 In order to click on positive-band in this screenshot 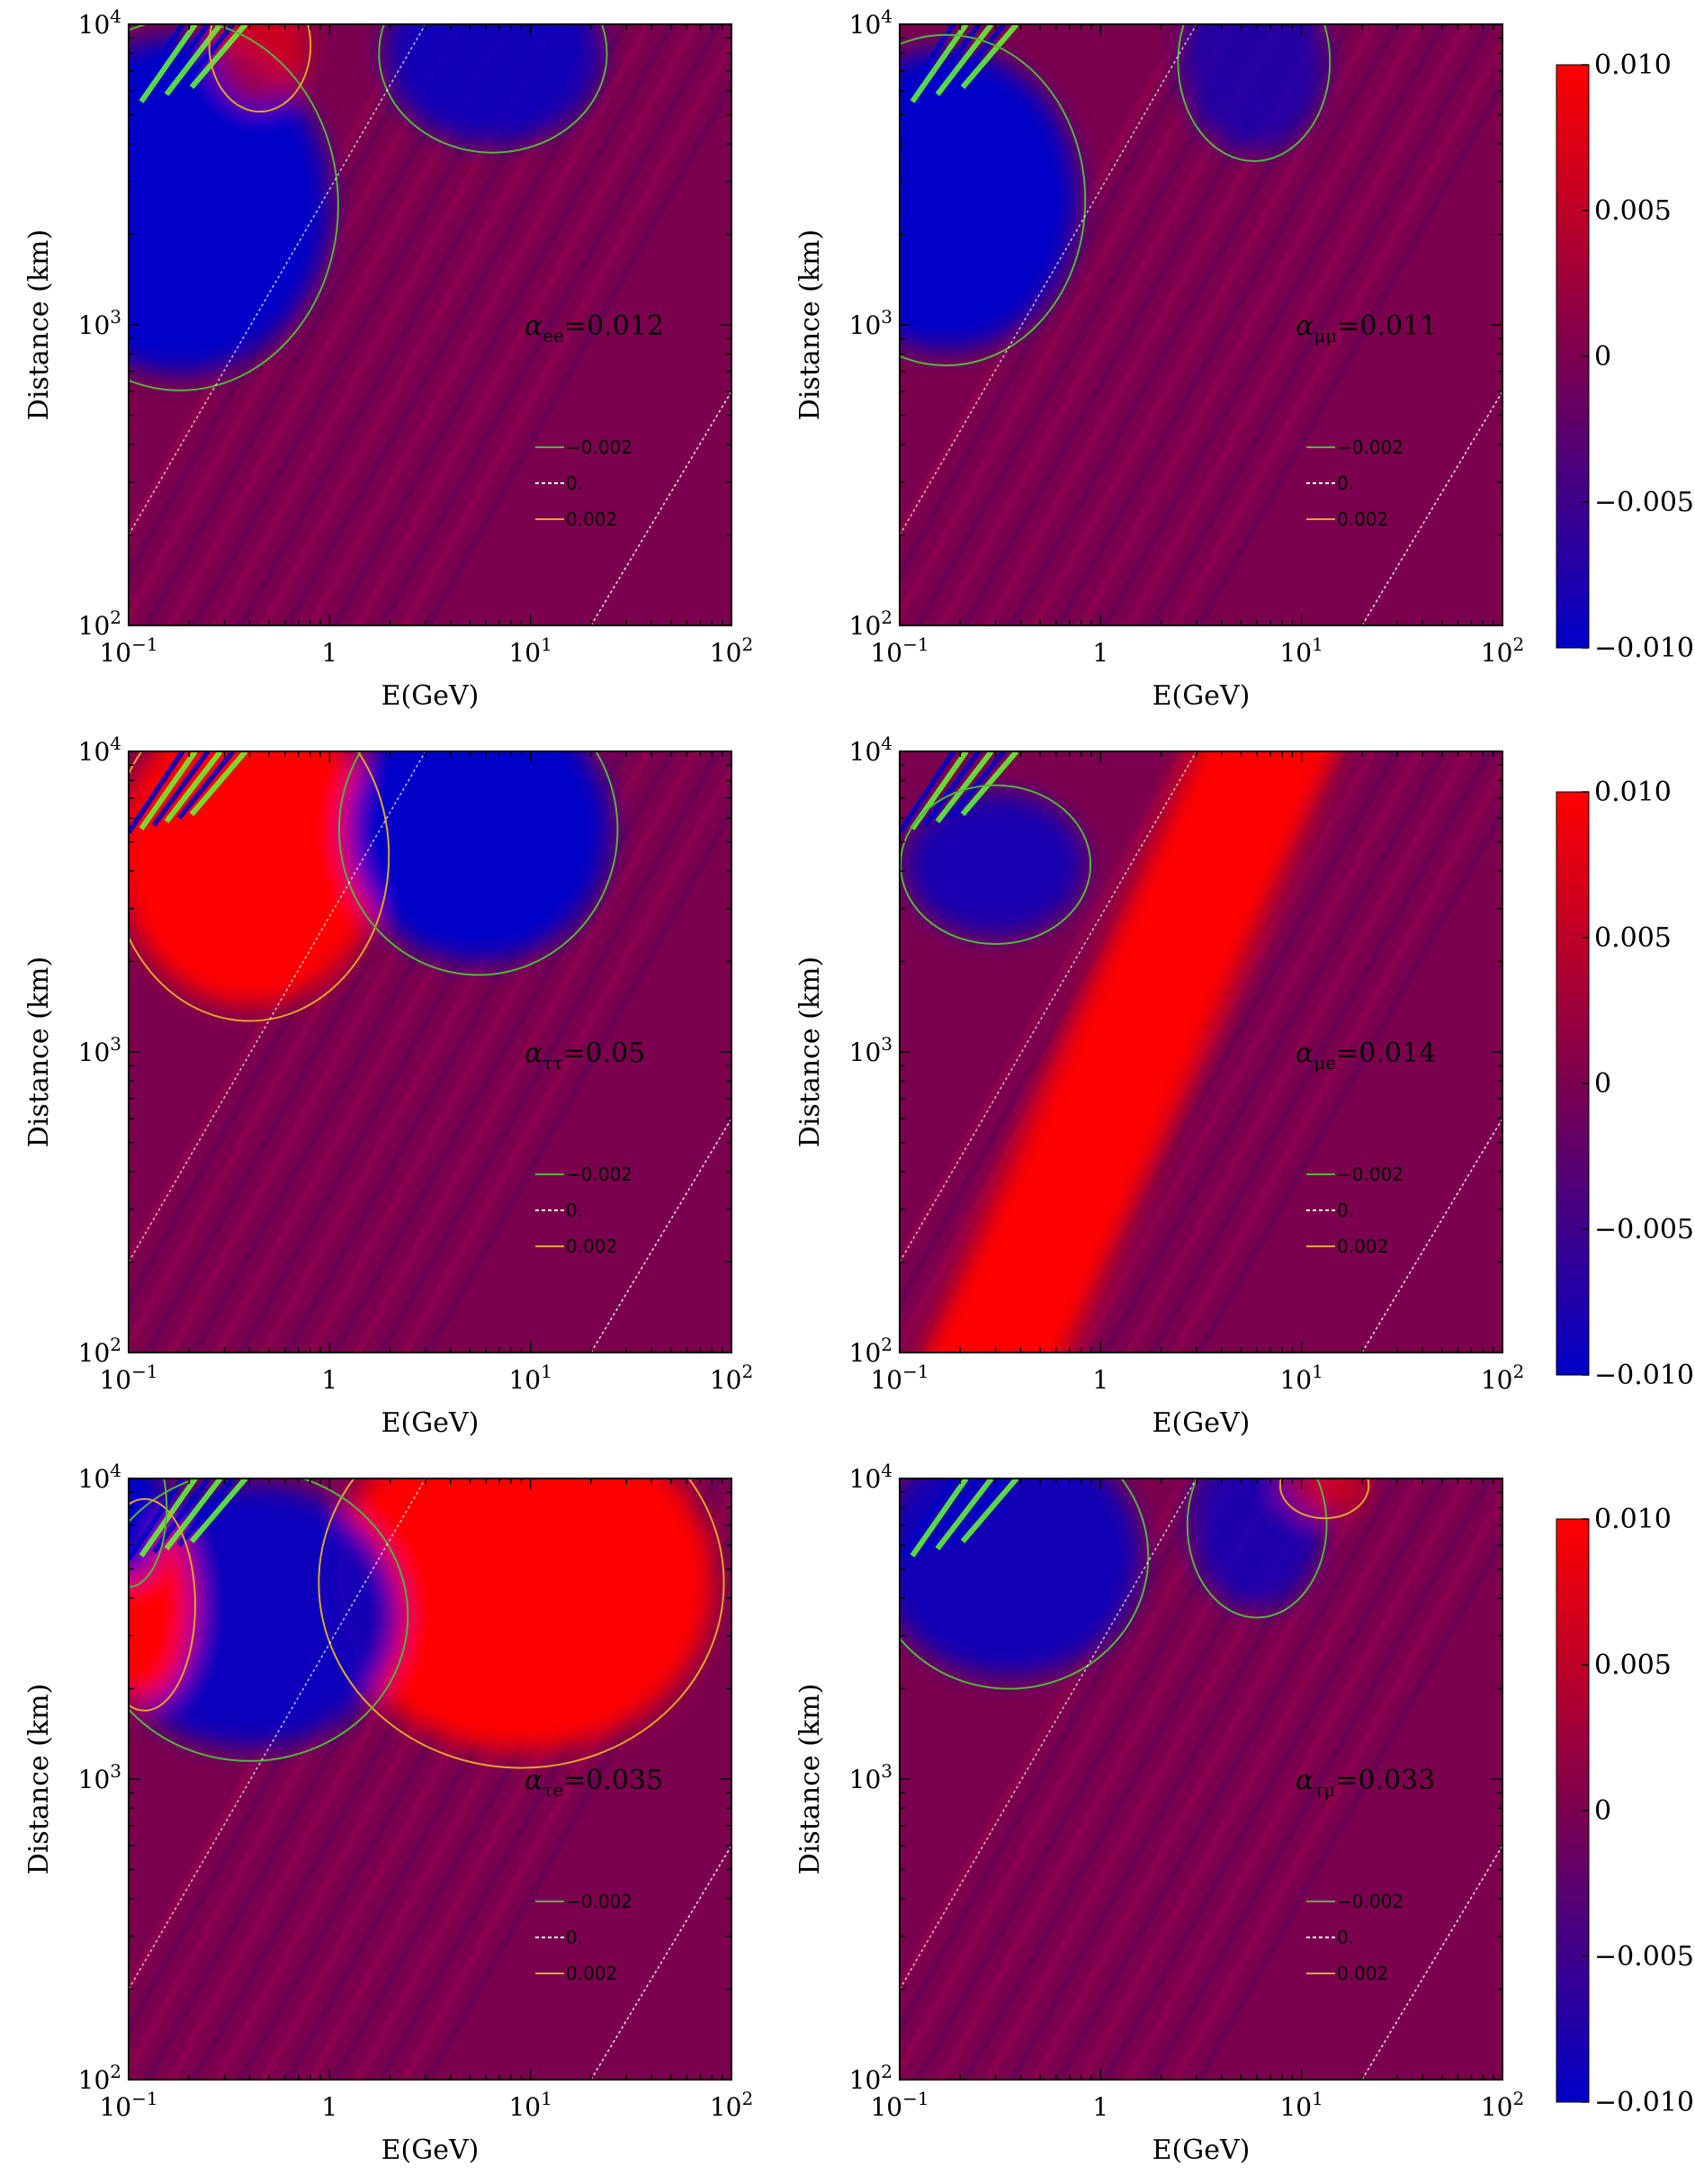, I will do `click(1131, 1052)`.